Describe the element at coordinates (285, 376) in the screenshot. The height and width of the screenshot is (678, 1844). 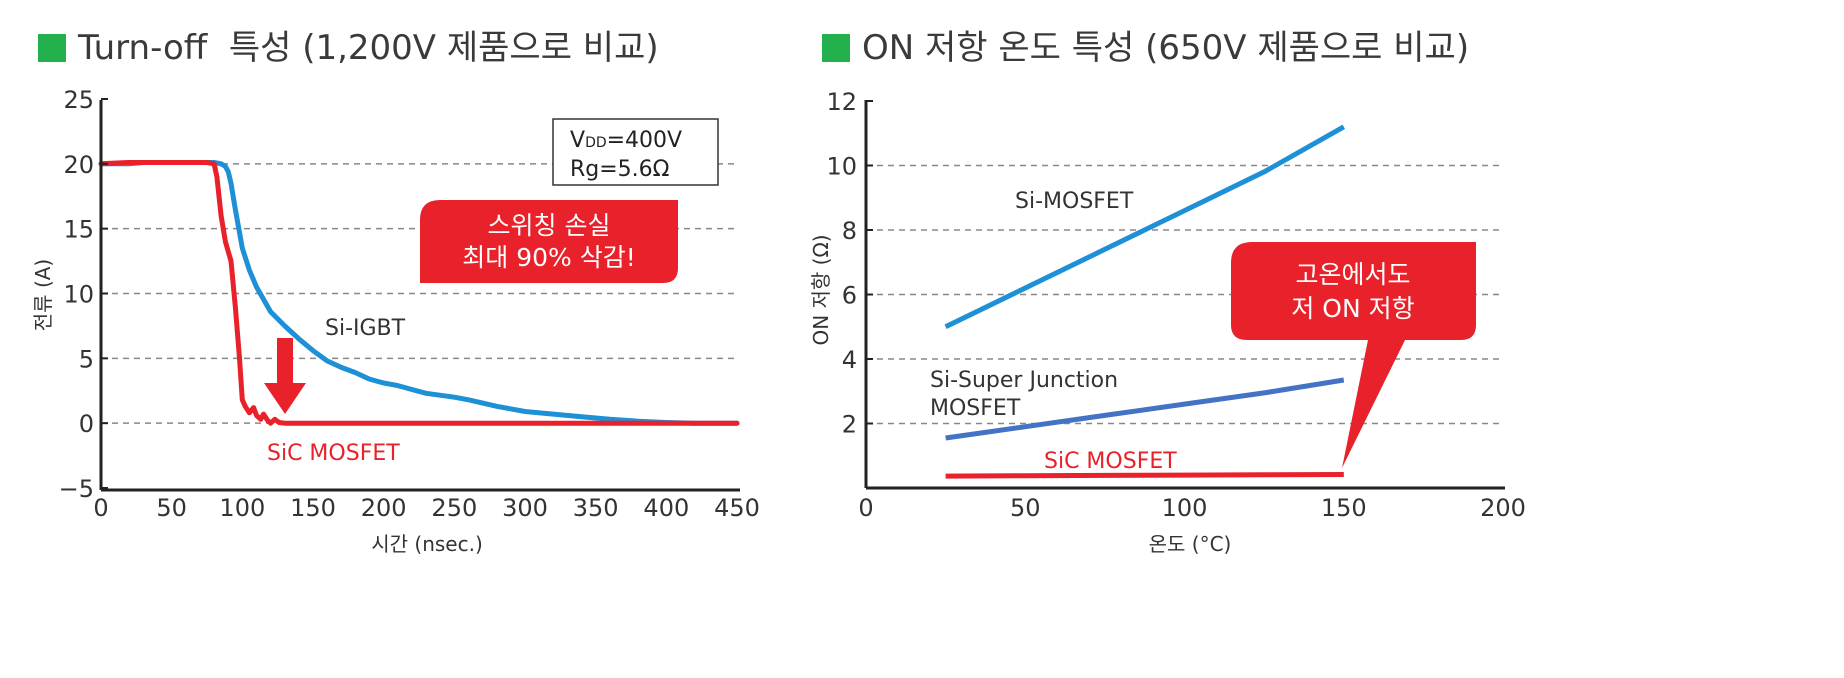
I see `down-arrow-icon` at that location.